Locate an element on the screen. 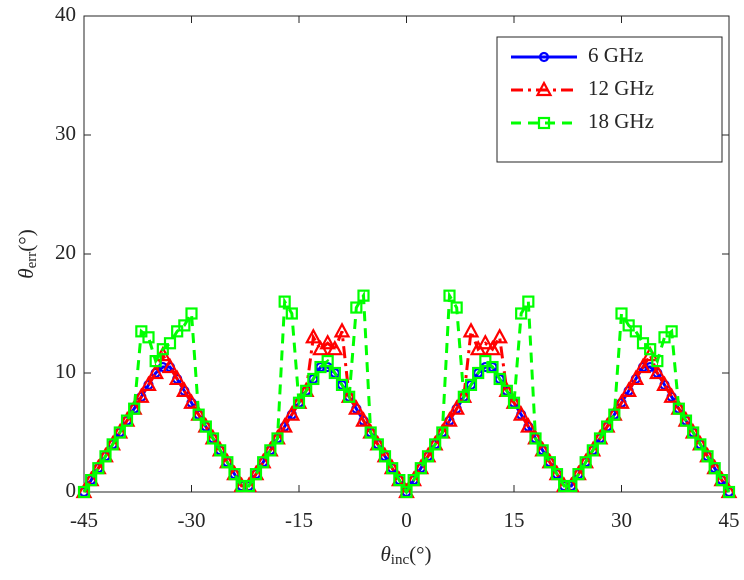  legend-box is located at coordinates (609, 99).